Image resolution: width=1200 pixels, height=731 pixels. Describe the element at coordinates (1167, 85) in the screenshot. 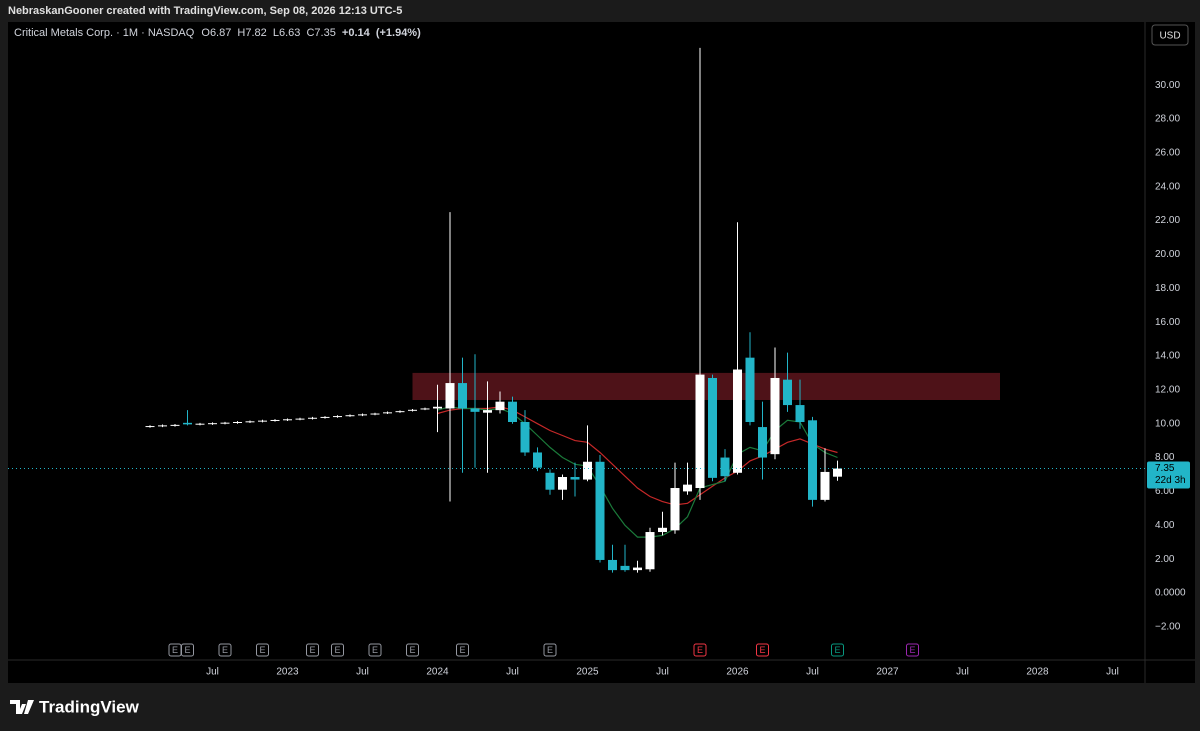

I see `y-tick-label: 30.00` at that location.